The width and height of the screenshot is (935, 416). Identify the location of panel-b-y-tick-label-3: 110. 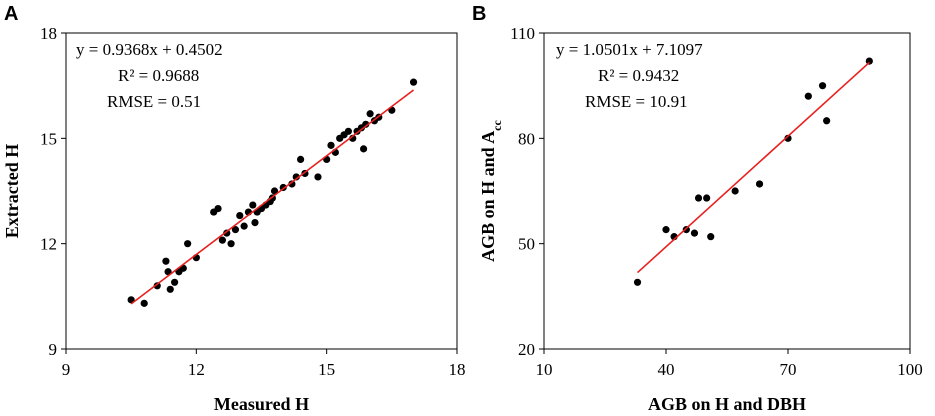
(522, 33).